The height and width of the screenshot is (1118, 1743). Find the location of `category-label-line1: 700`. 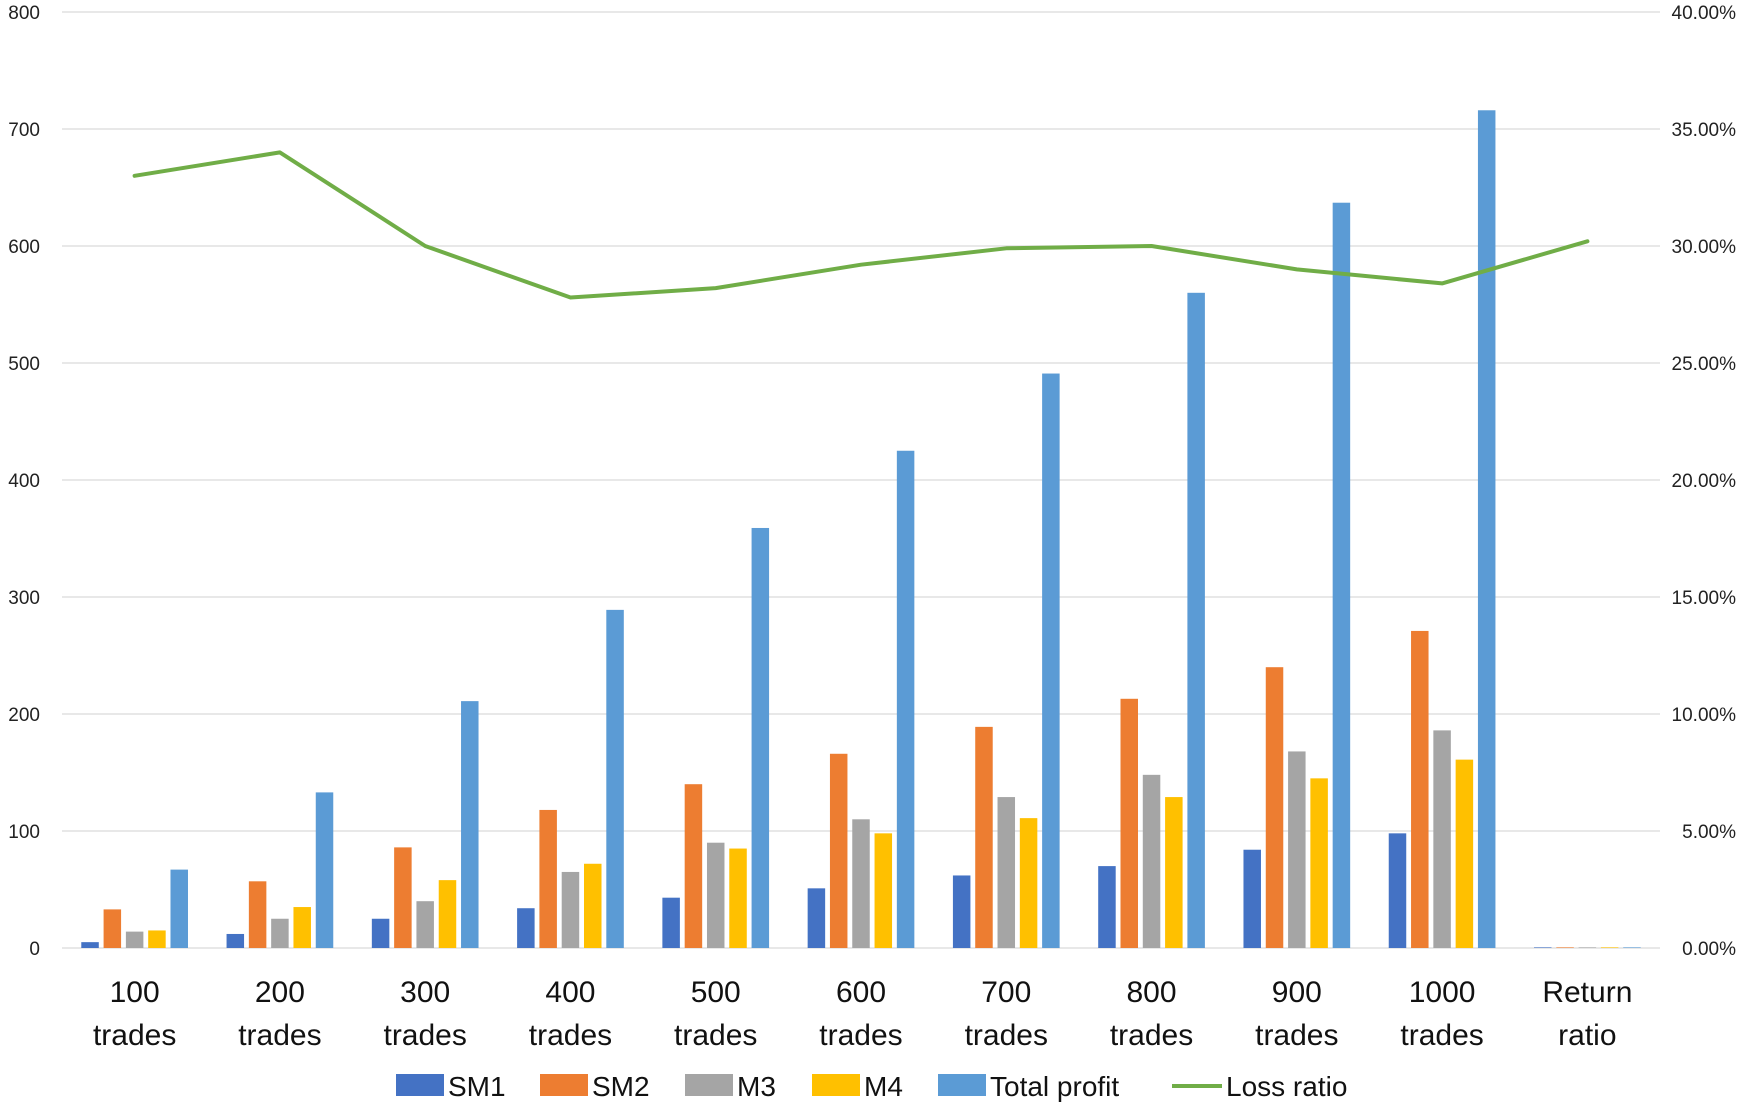

category-label-line1: 700 is located at coordinates (1006, 992).